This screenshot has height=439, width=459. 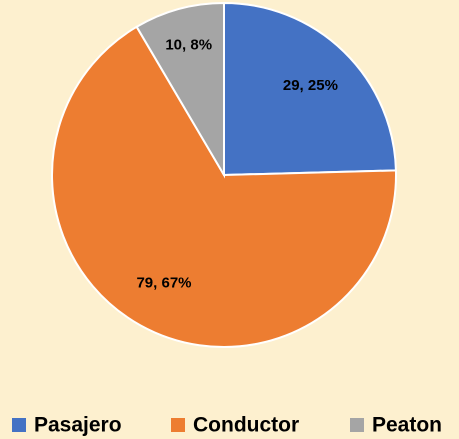 What do you see at coordinates (246, 425) in the screenshot?
I see `legend-label: Conductor` at bounding box center [246, 425].